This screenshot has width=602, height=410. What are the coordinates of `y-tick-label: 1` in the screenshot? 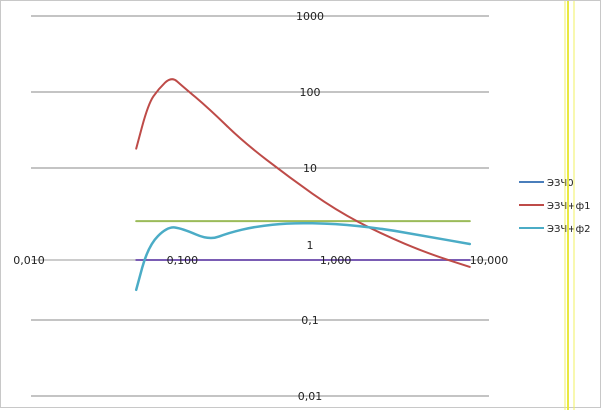 It's located at (310, 245).